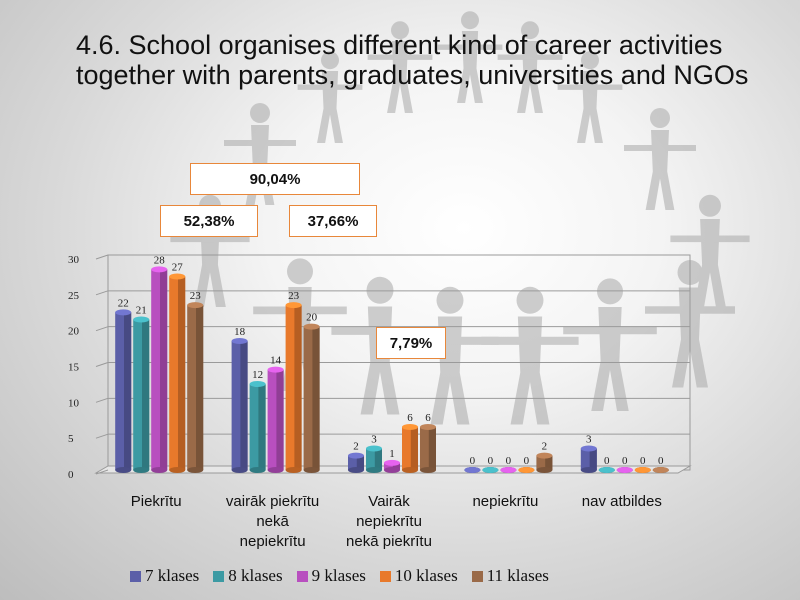 This screenshot has height=600, width=800. What do you see at coordinates (71, 475) in the screenshot?
I see `y-tick-label: 0` at bounding box center [71, 475].